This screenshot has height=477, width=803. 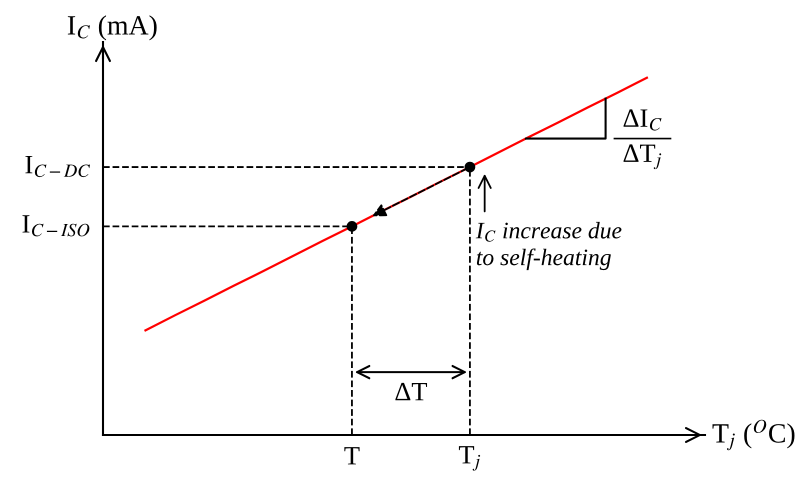 What do you see at coordinates (469, 458) in the screenshot?
I see `x-tick-label: T$_{j}$` at bounding box center [469, 458].